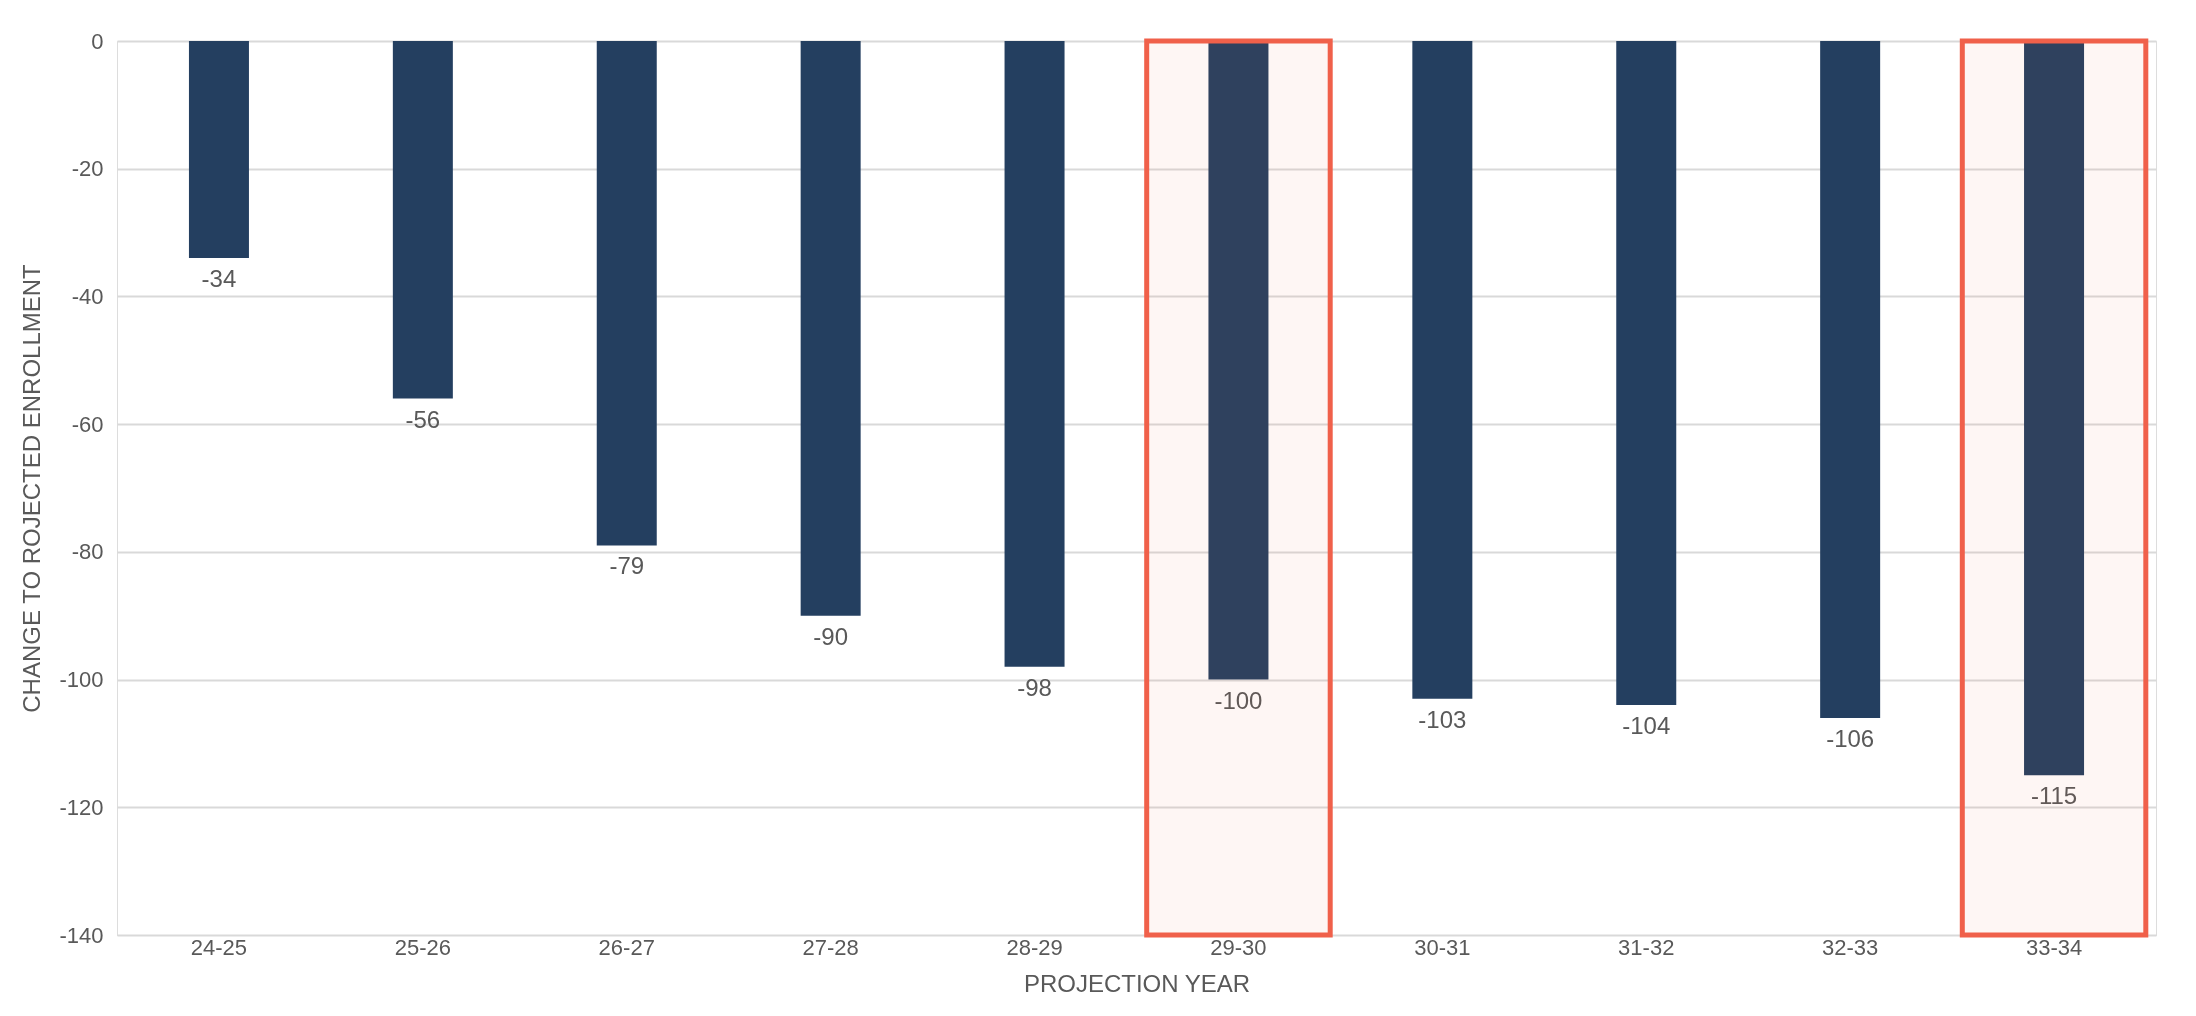  Describe the element at coordinates (87, 552) in the screenshot. I see `y-tick-label: -80` at that location.